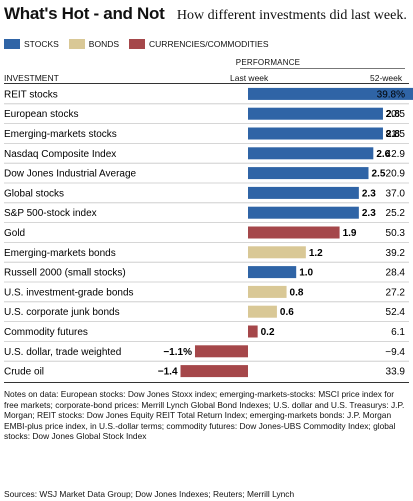  I want to click on week52-value-u-s-investment-grade-bonds: 27.2, so click(396, 292).